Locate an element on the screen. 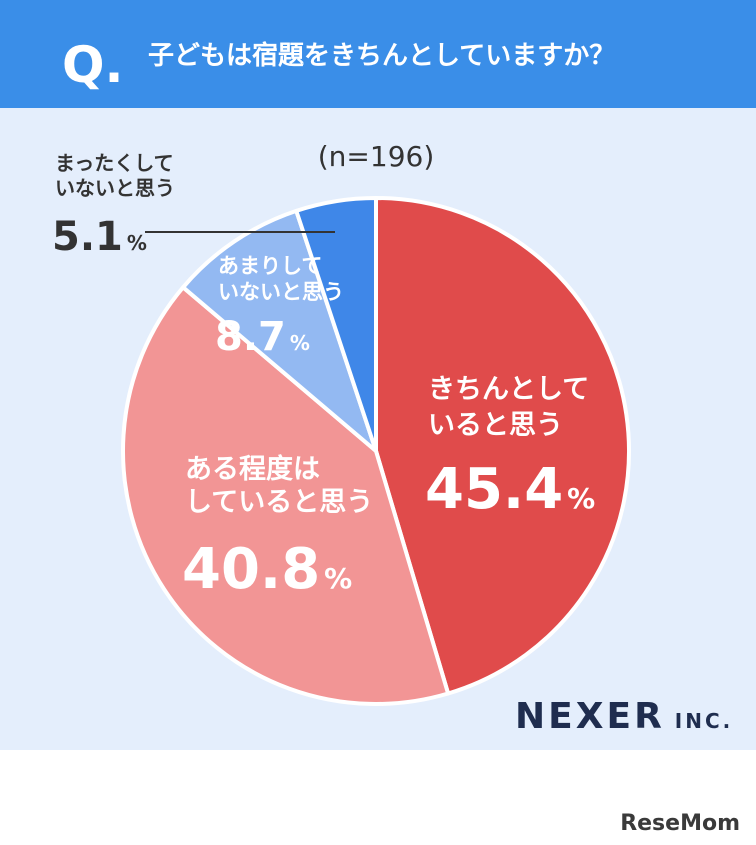 Image resolution: width=756 pixels, height=845 pixels. category-label: きちんとして is located at coordinates (508, 389).